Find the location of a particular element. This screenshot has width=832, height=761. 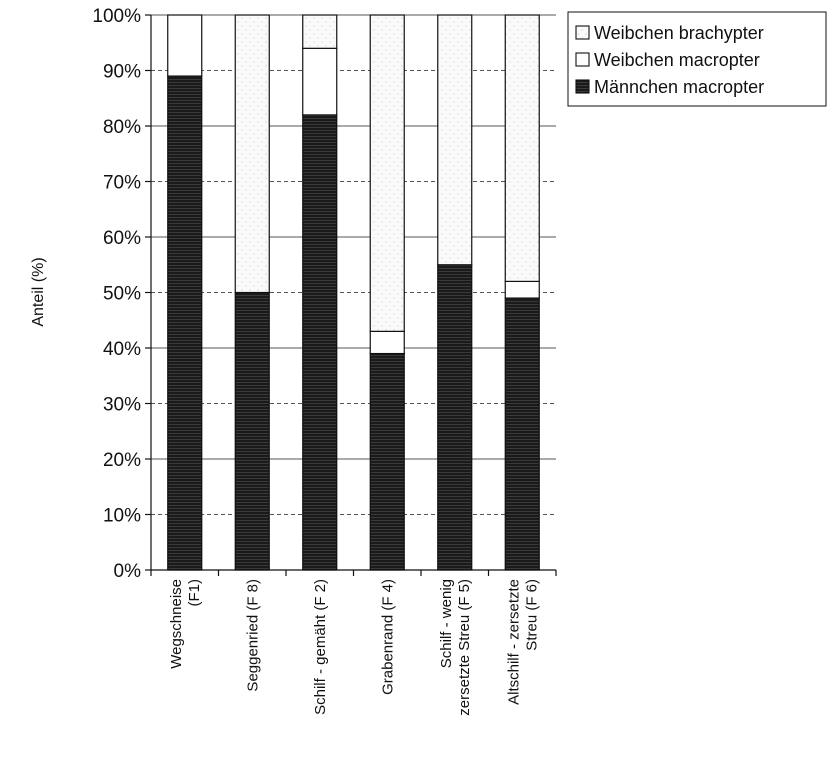

y-tick-label: 70% is located at coordinates (122, 183).